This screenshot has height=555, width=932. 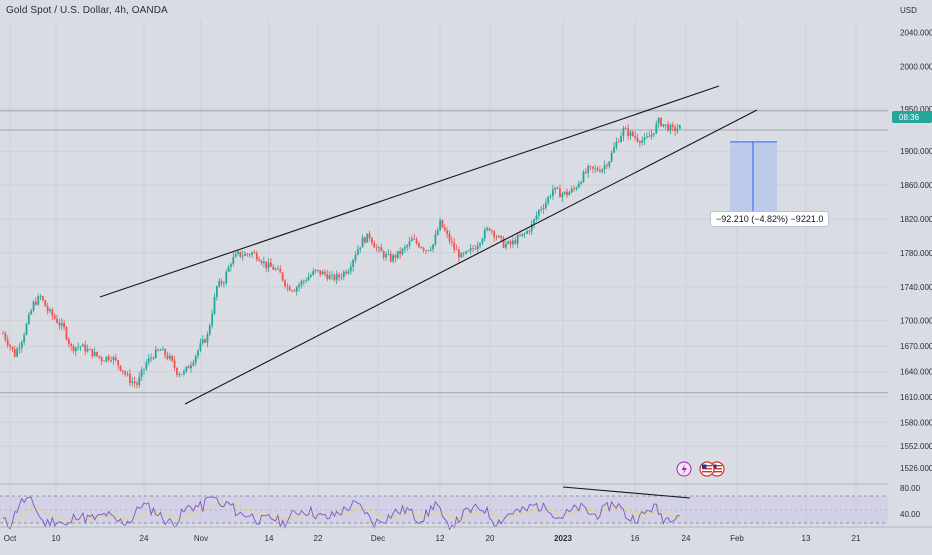 I want to click on time-tick-label: 24, so click(x=144, y=538).